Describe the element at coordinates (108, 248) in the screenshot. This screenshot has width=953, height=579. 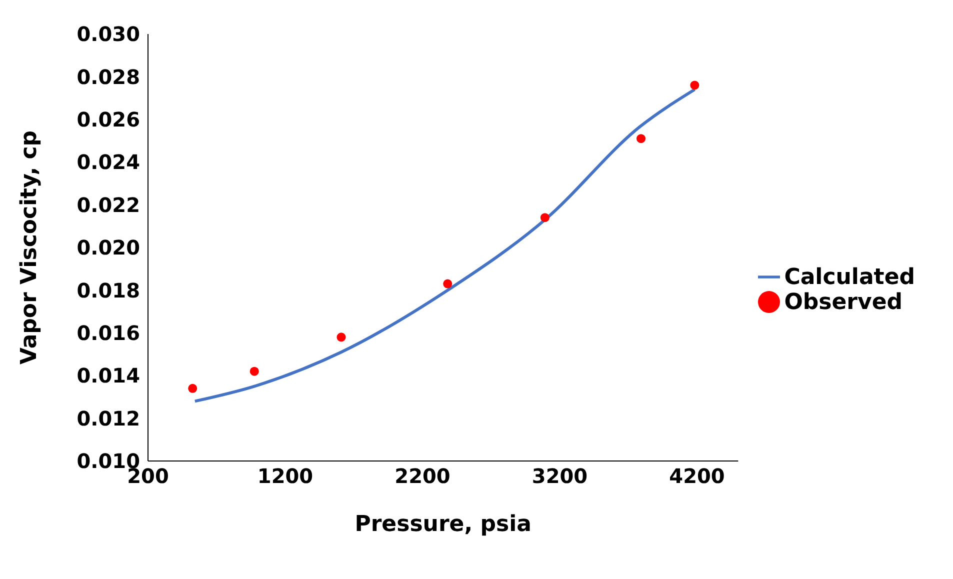
I see `y-tick-label: 0.020` at that location.